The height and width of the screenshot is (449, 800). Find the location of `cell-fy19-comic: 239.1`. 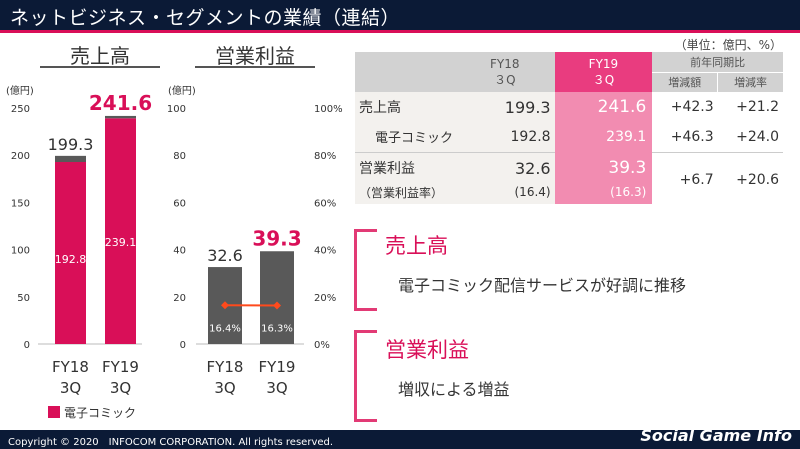

cell-fy19-comic: 239.1 is located at coordinates (603, 137).